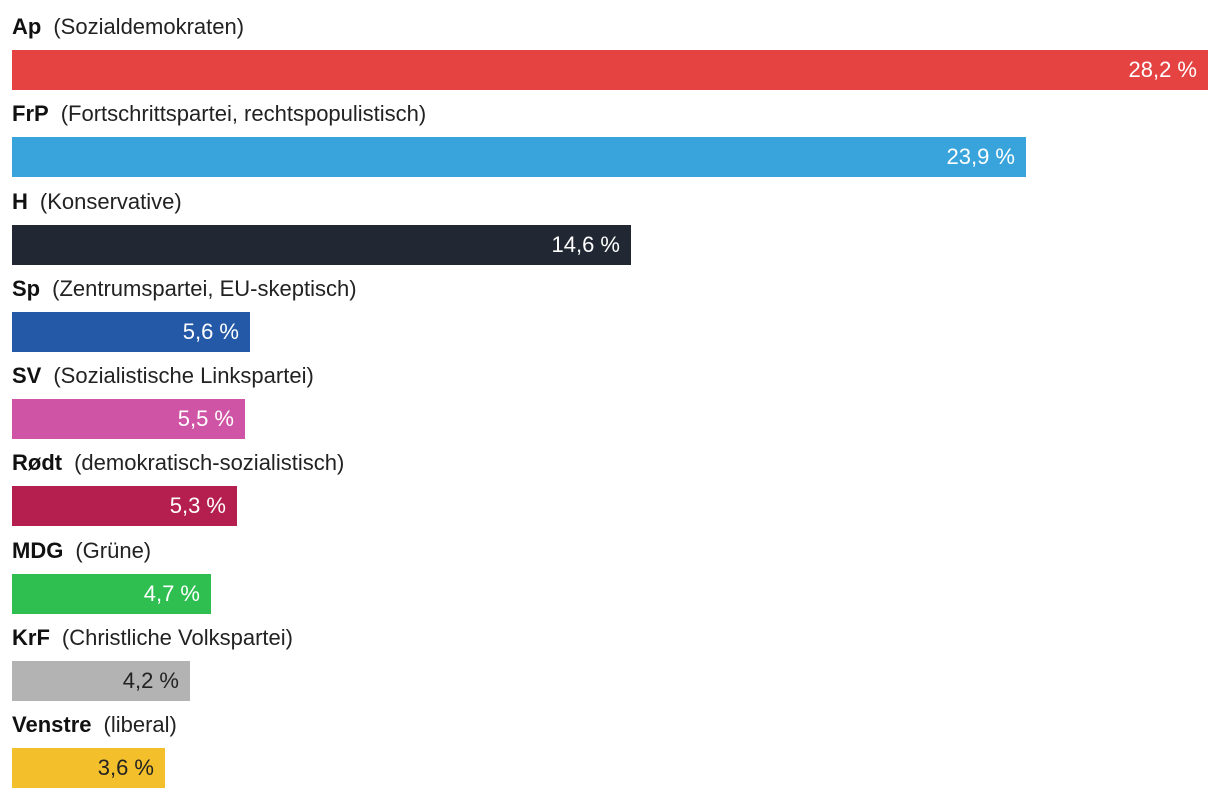  I want to click on party-description: (Sozialistische Linkspartei), so click(183, 375).